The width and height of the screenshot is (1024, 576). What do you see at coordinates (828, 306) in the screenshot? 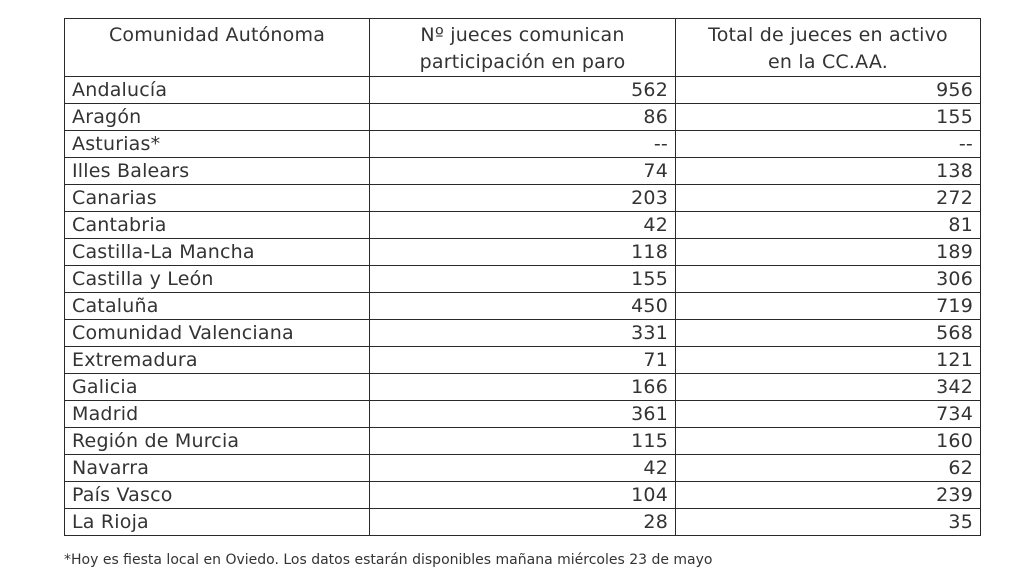
I see `total-judges-cell: 719` at bounding box center [828, 306].